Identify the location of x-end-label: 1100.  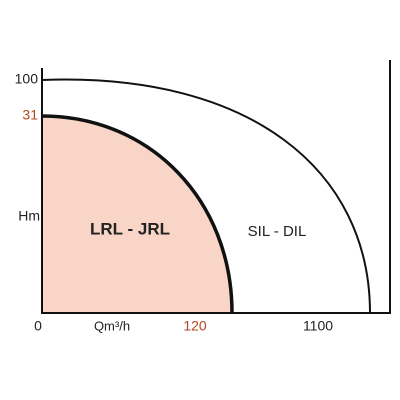
(318, 326).